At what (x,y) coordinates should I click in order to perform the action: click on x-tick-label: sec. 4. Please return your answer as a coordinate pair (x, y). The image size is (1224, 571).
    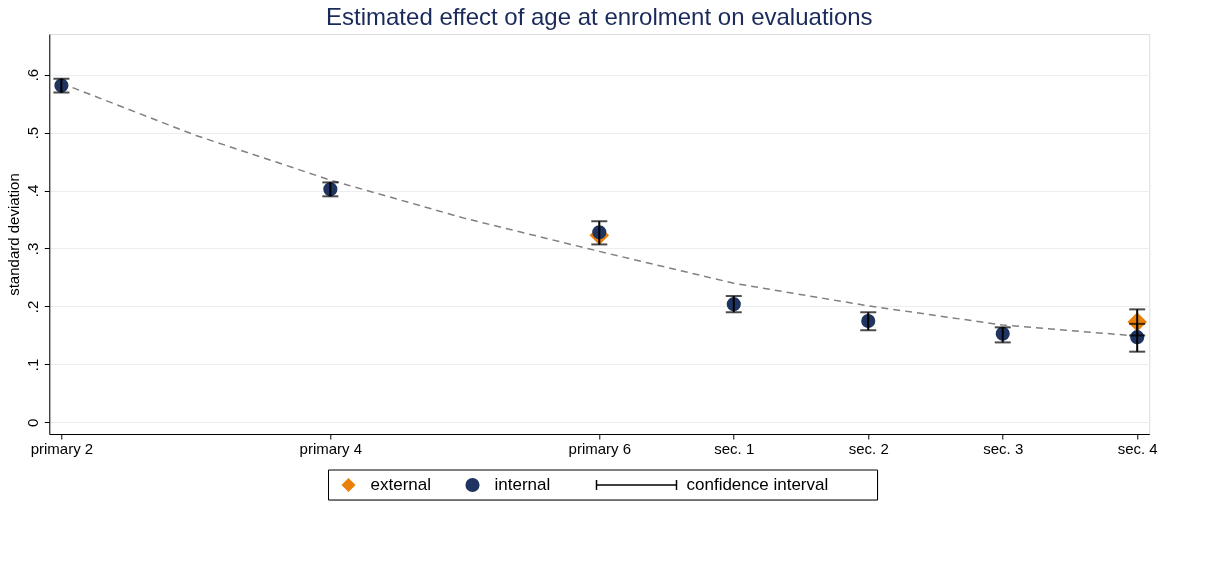
    Looking at the image, I should click on (1137, 448).